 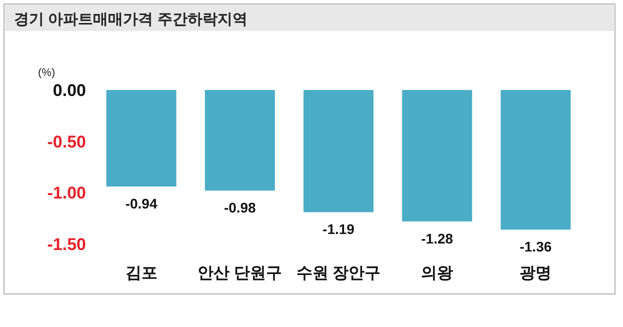 I want to click on y-tick-label: -0.50, so click(x=66, y=142).